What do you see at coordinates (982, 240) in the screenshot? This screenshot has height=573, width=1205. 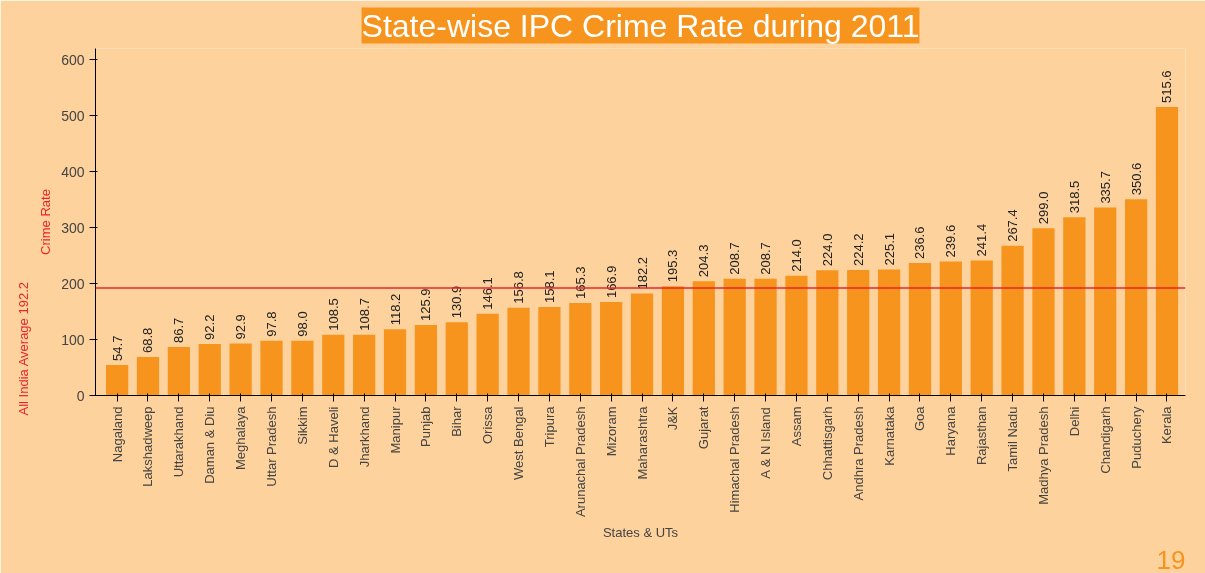 I see `data-label: 241.4` at bounding box center [982, 240].